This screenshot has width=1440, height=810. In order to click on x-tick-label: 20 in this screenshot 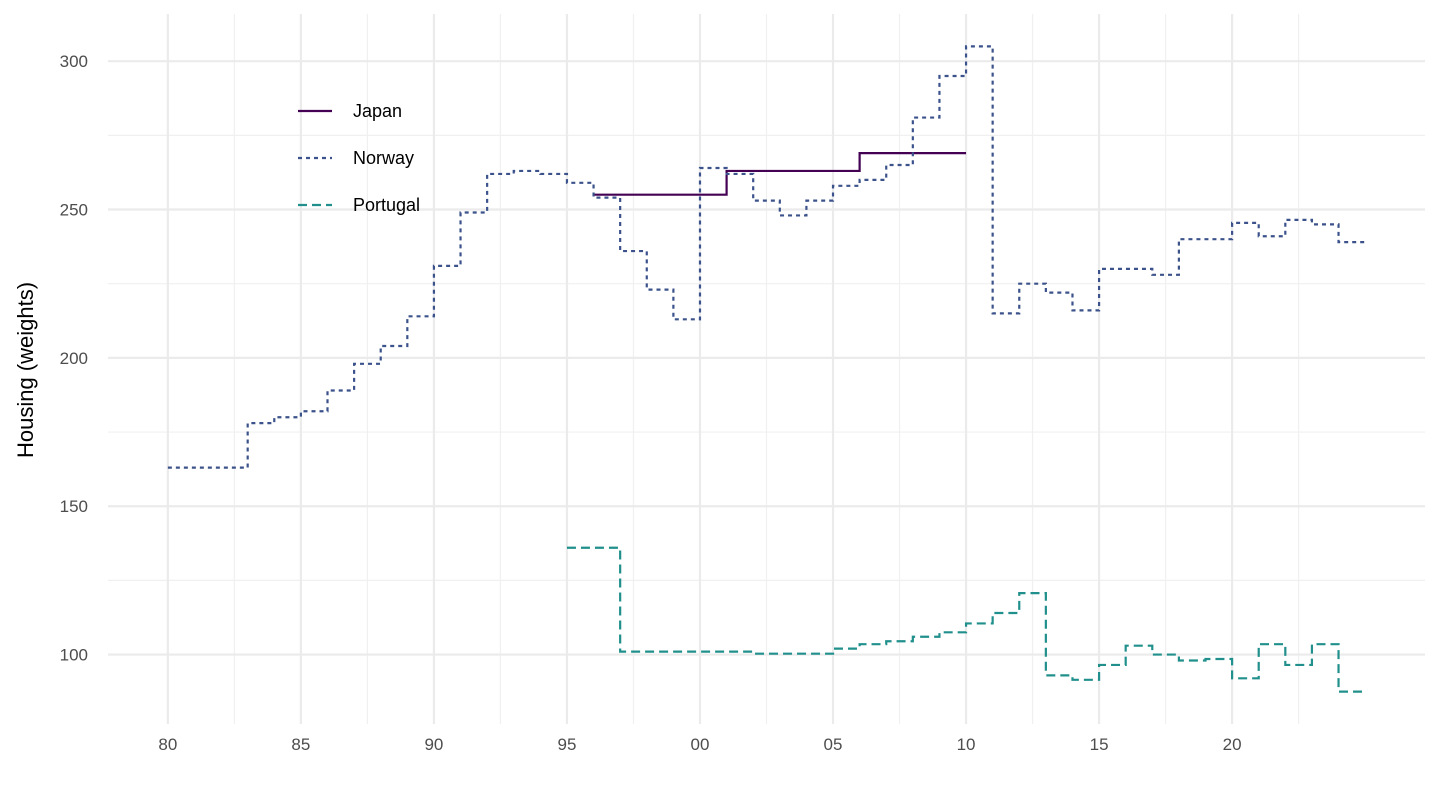, I will do `click(1232, 744)`.